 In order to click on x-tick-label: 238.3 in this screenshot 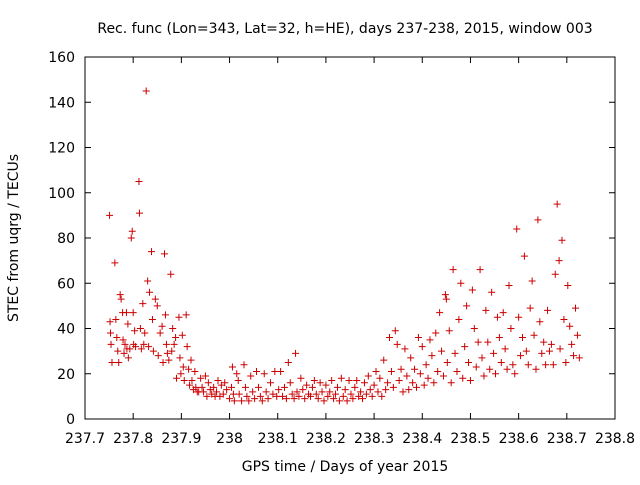, I will do `click(374, 439)`.